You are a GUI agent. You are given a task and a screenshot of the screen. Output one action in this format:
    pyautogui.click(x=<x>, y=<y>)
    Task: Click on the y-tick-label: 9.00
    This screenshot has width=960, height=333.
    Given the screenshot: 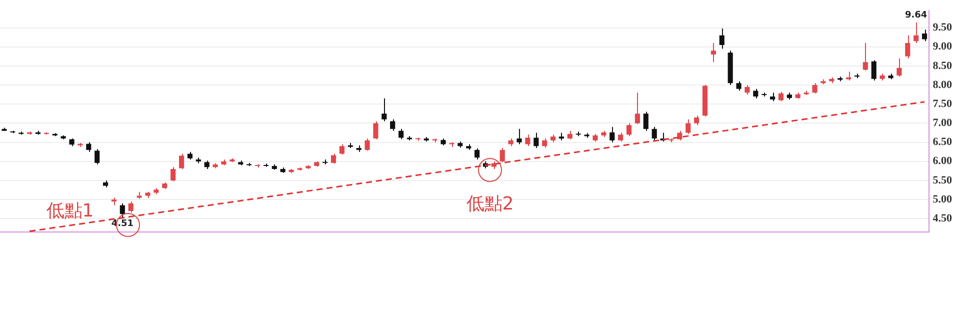 What is the action you would take?
    pyautogui.click(x=942, y=46)
    